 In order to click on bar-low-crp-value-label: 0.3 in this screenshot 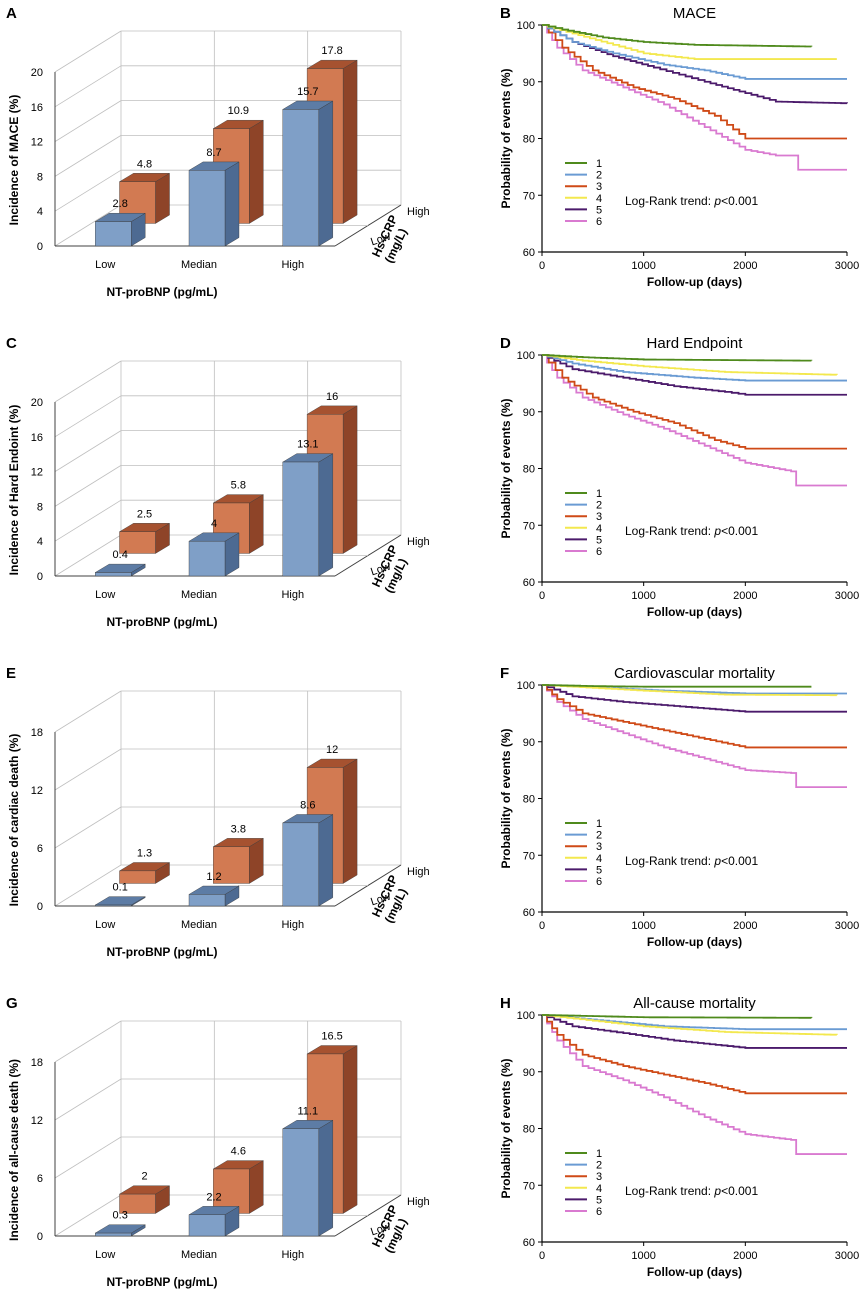, I will do `click(120, 1216)`.